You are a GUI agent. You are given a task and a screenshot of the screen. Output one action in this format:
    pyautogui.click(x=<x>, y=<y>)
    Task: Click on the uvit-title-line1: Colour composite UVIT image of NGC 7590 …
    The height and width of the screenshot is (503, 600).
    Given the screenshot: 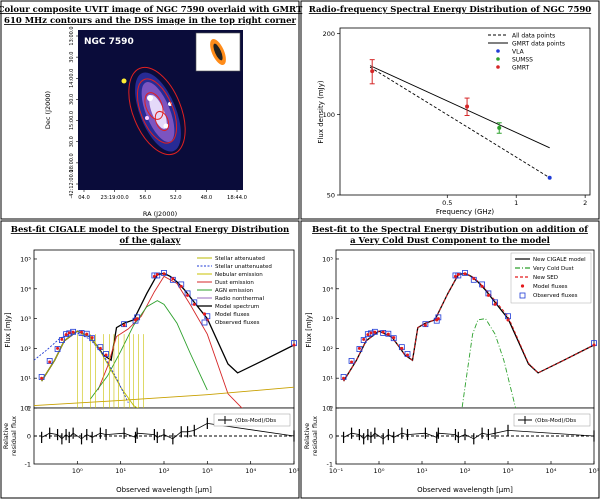 What is the action you would take?
    pyautogui.click(x=151, y=10)
    